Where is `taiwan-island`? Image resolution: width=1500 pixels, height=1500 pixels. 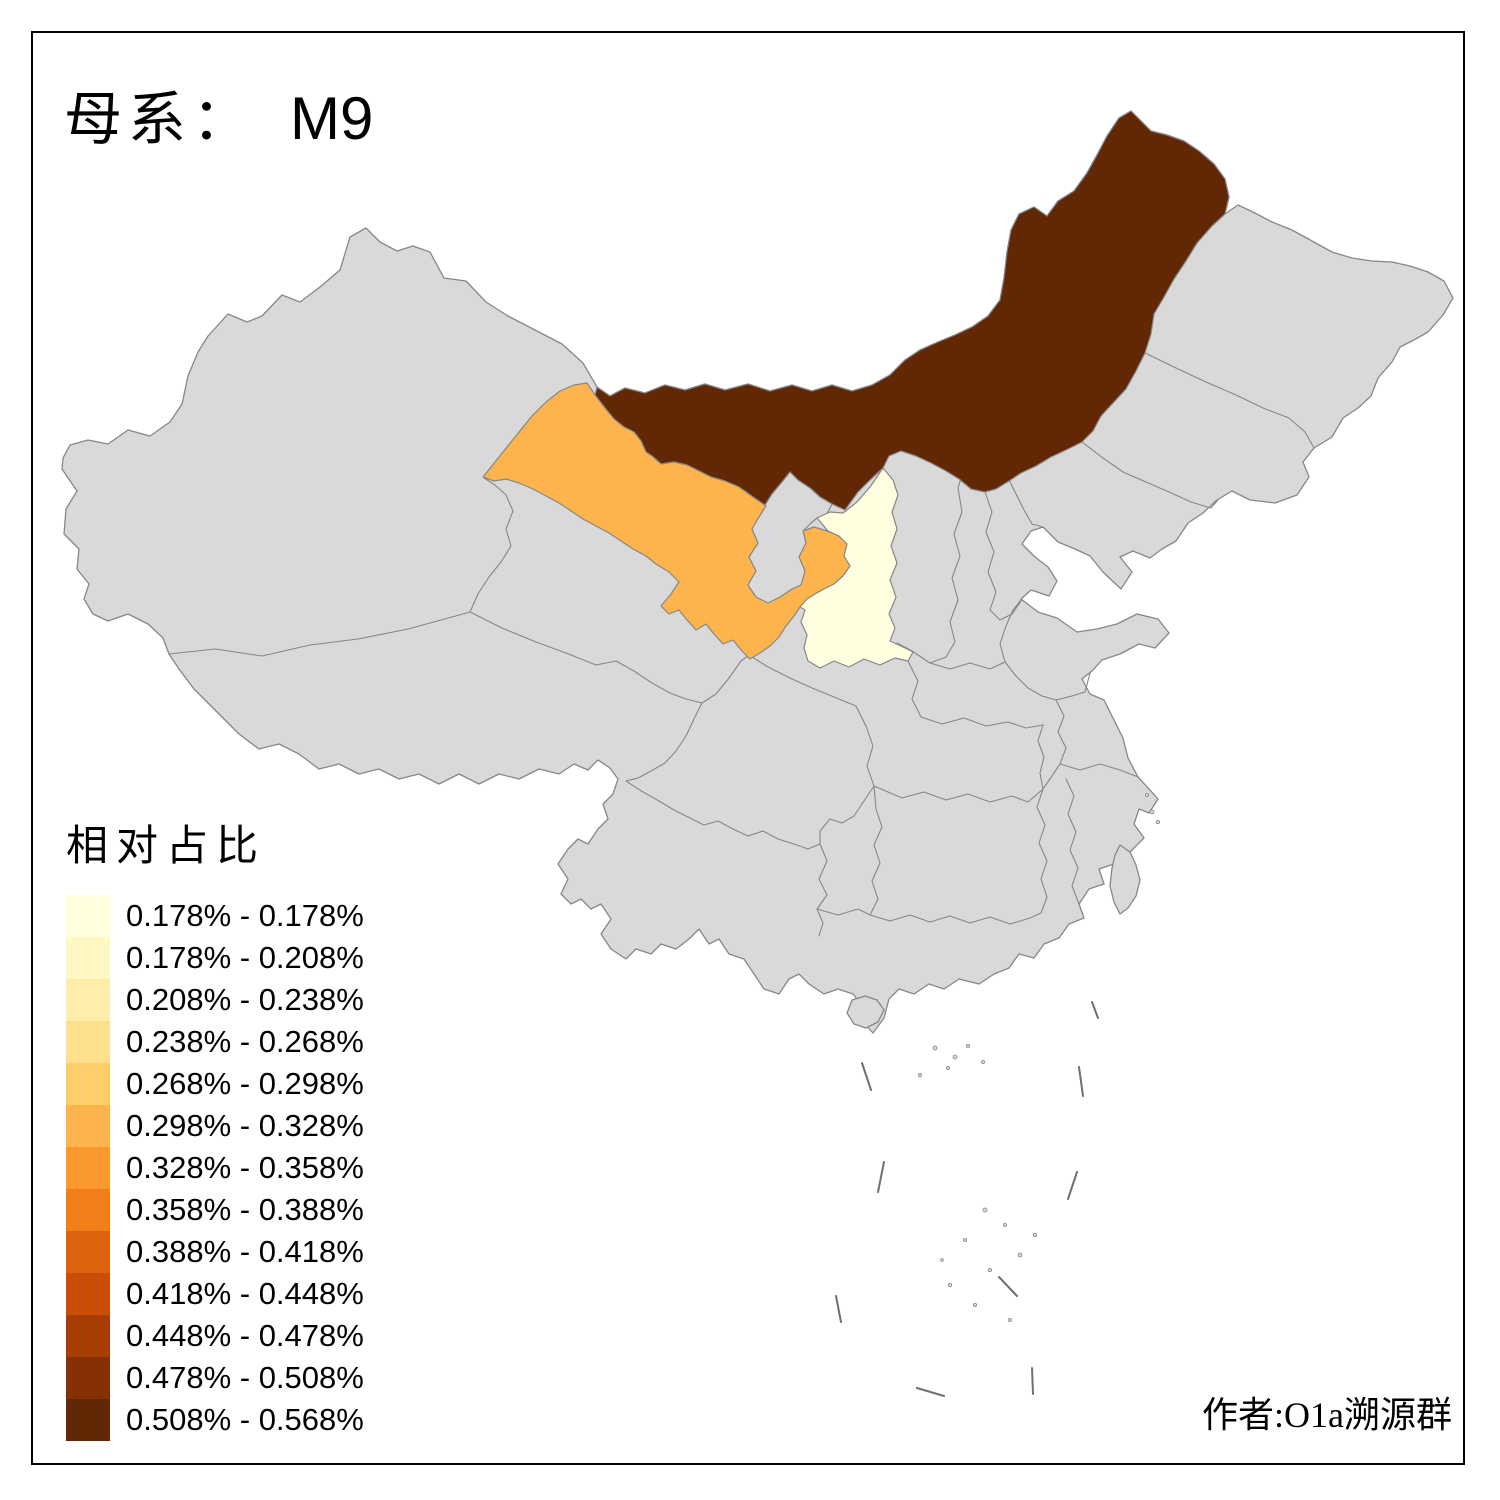
taiwan-island is located at coordinates (1125, 879).